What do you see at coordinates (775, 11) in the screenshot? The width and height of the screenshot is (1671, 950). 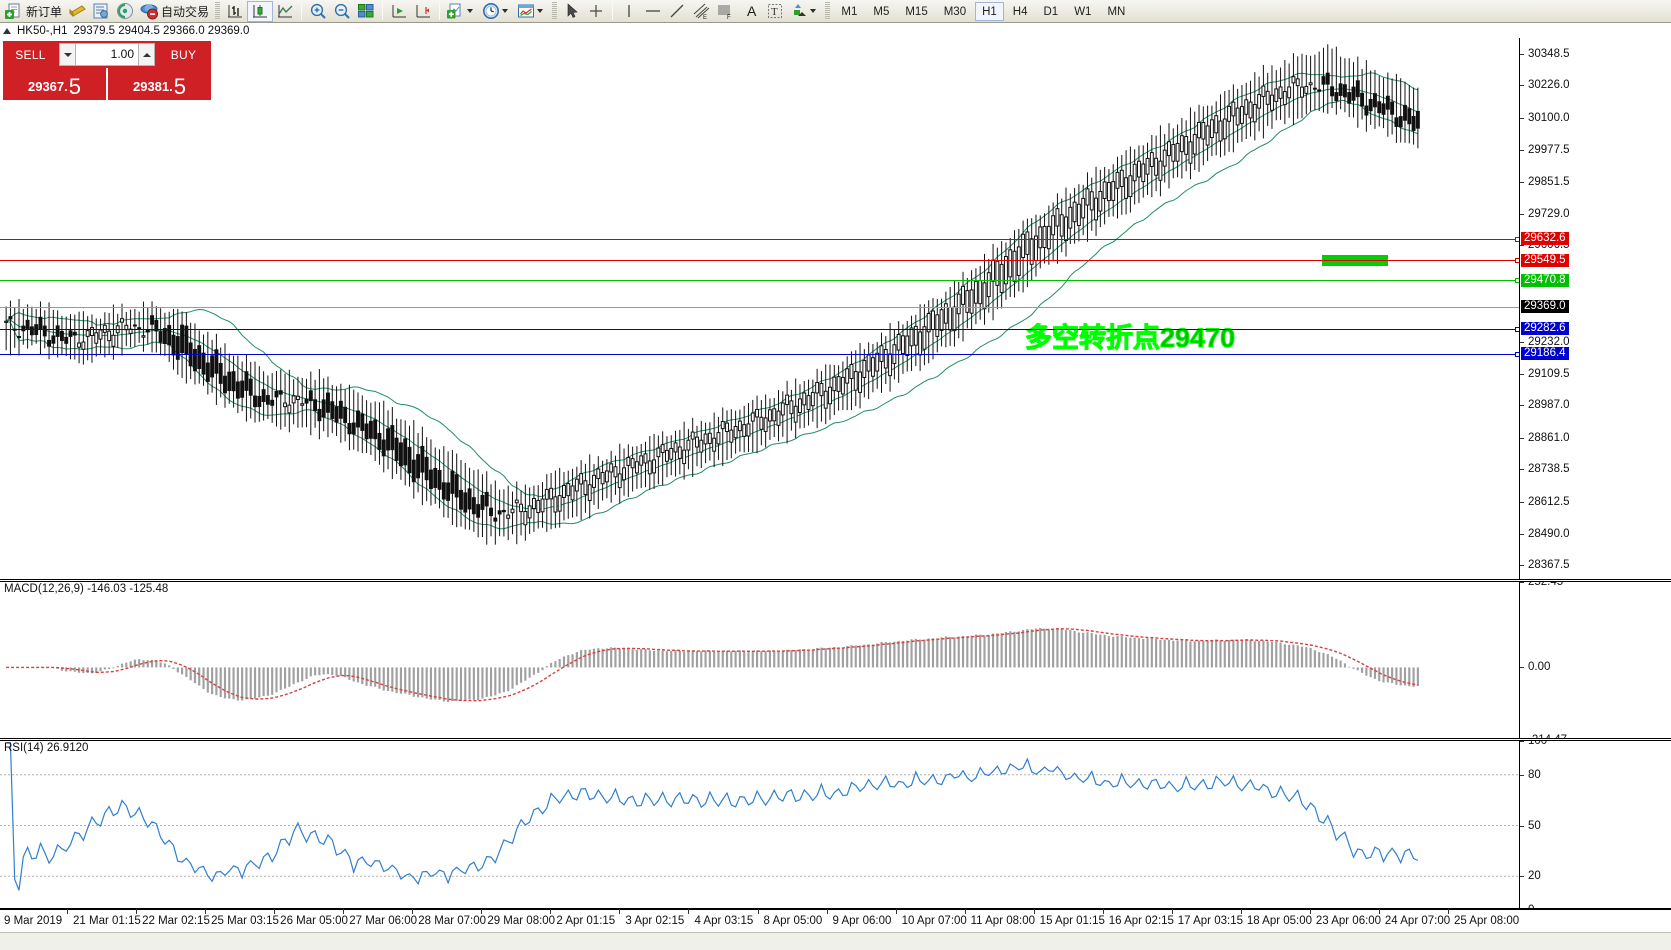 I see `toolbar-text-label-button: T` at bounding box center [775, 11].